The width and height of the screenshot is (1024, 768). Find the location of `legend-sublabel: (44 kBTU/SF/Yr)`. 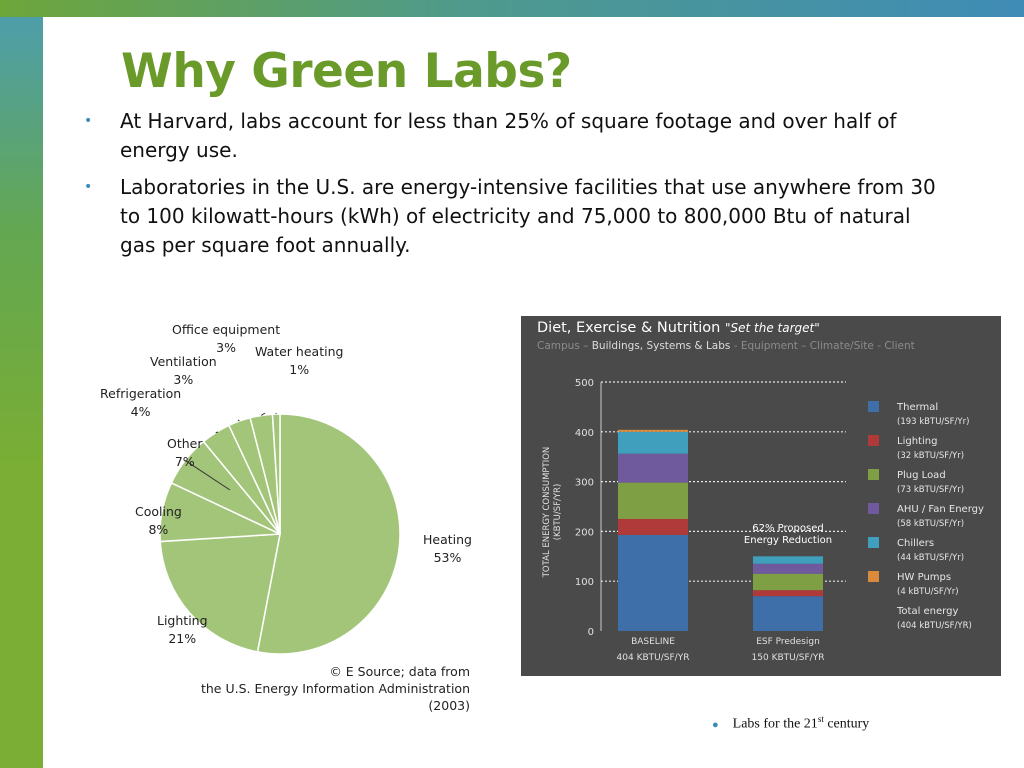

legend-sublabel: (44 kBTU/SF/Yr) is located at coordinates (930, 558).